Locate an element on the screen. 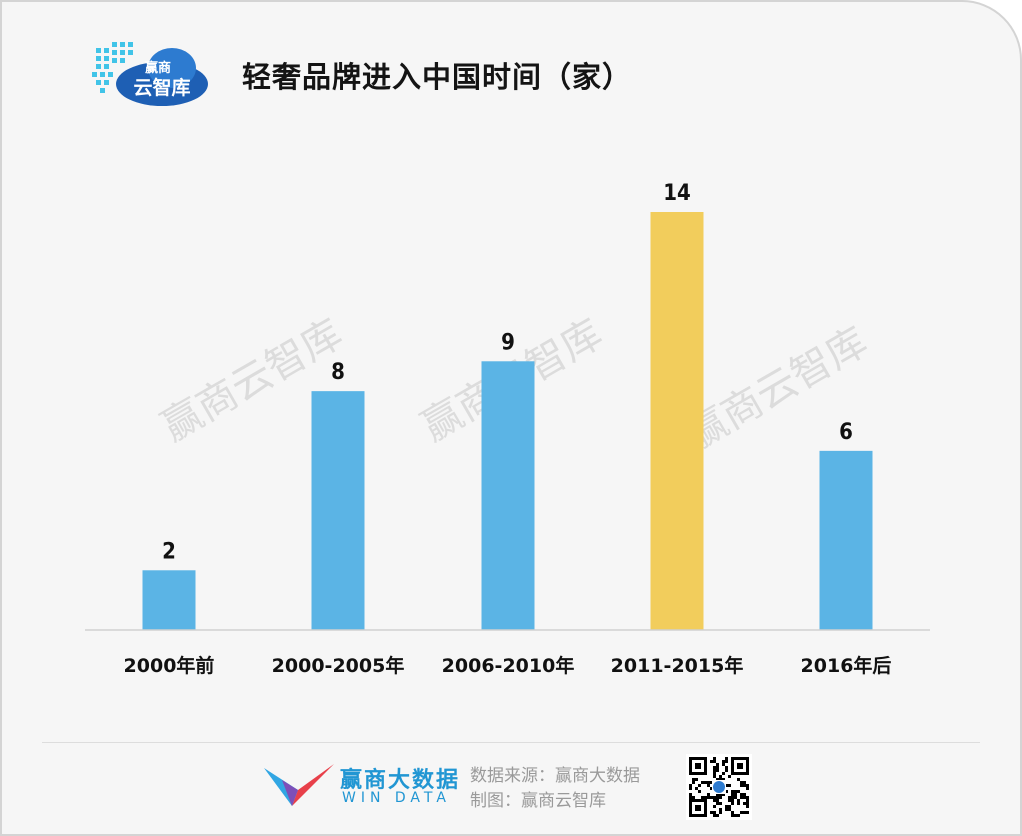 Image resolution: width=1022 pixels, height=836 pixels. logo-text-bottom: 云智库 is located at coordinates (161, 87).